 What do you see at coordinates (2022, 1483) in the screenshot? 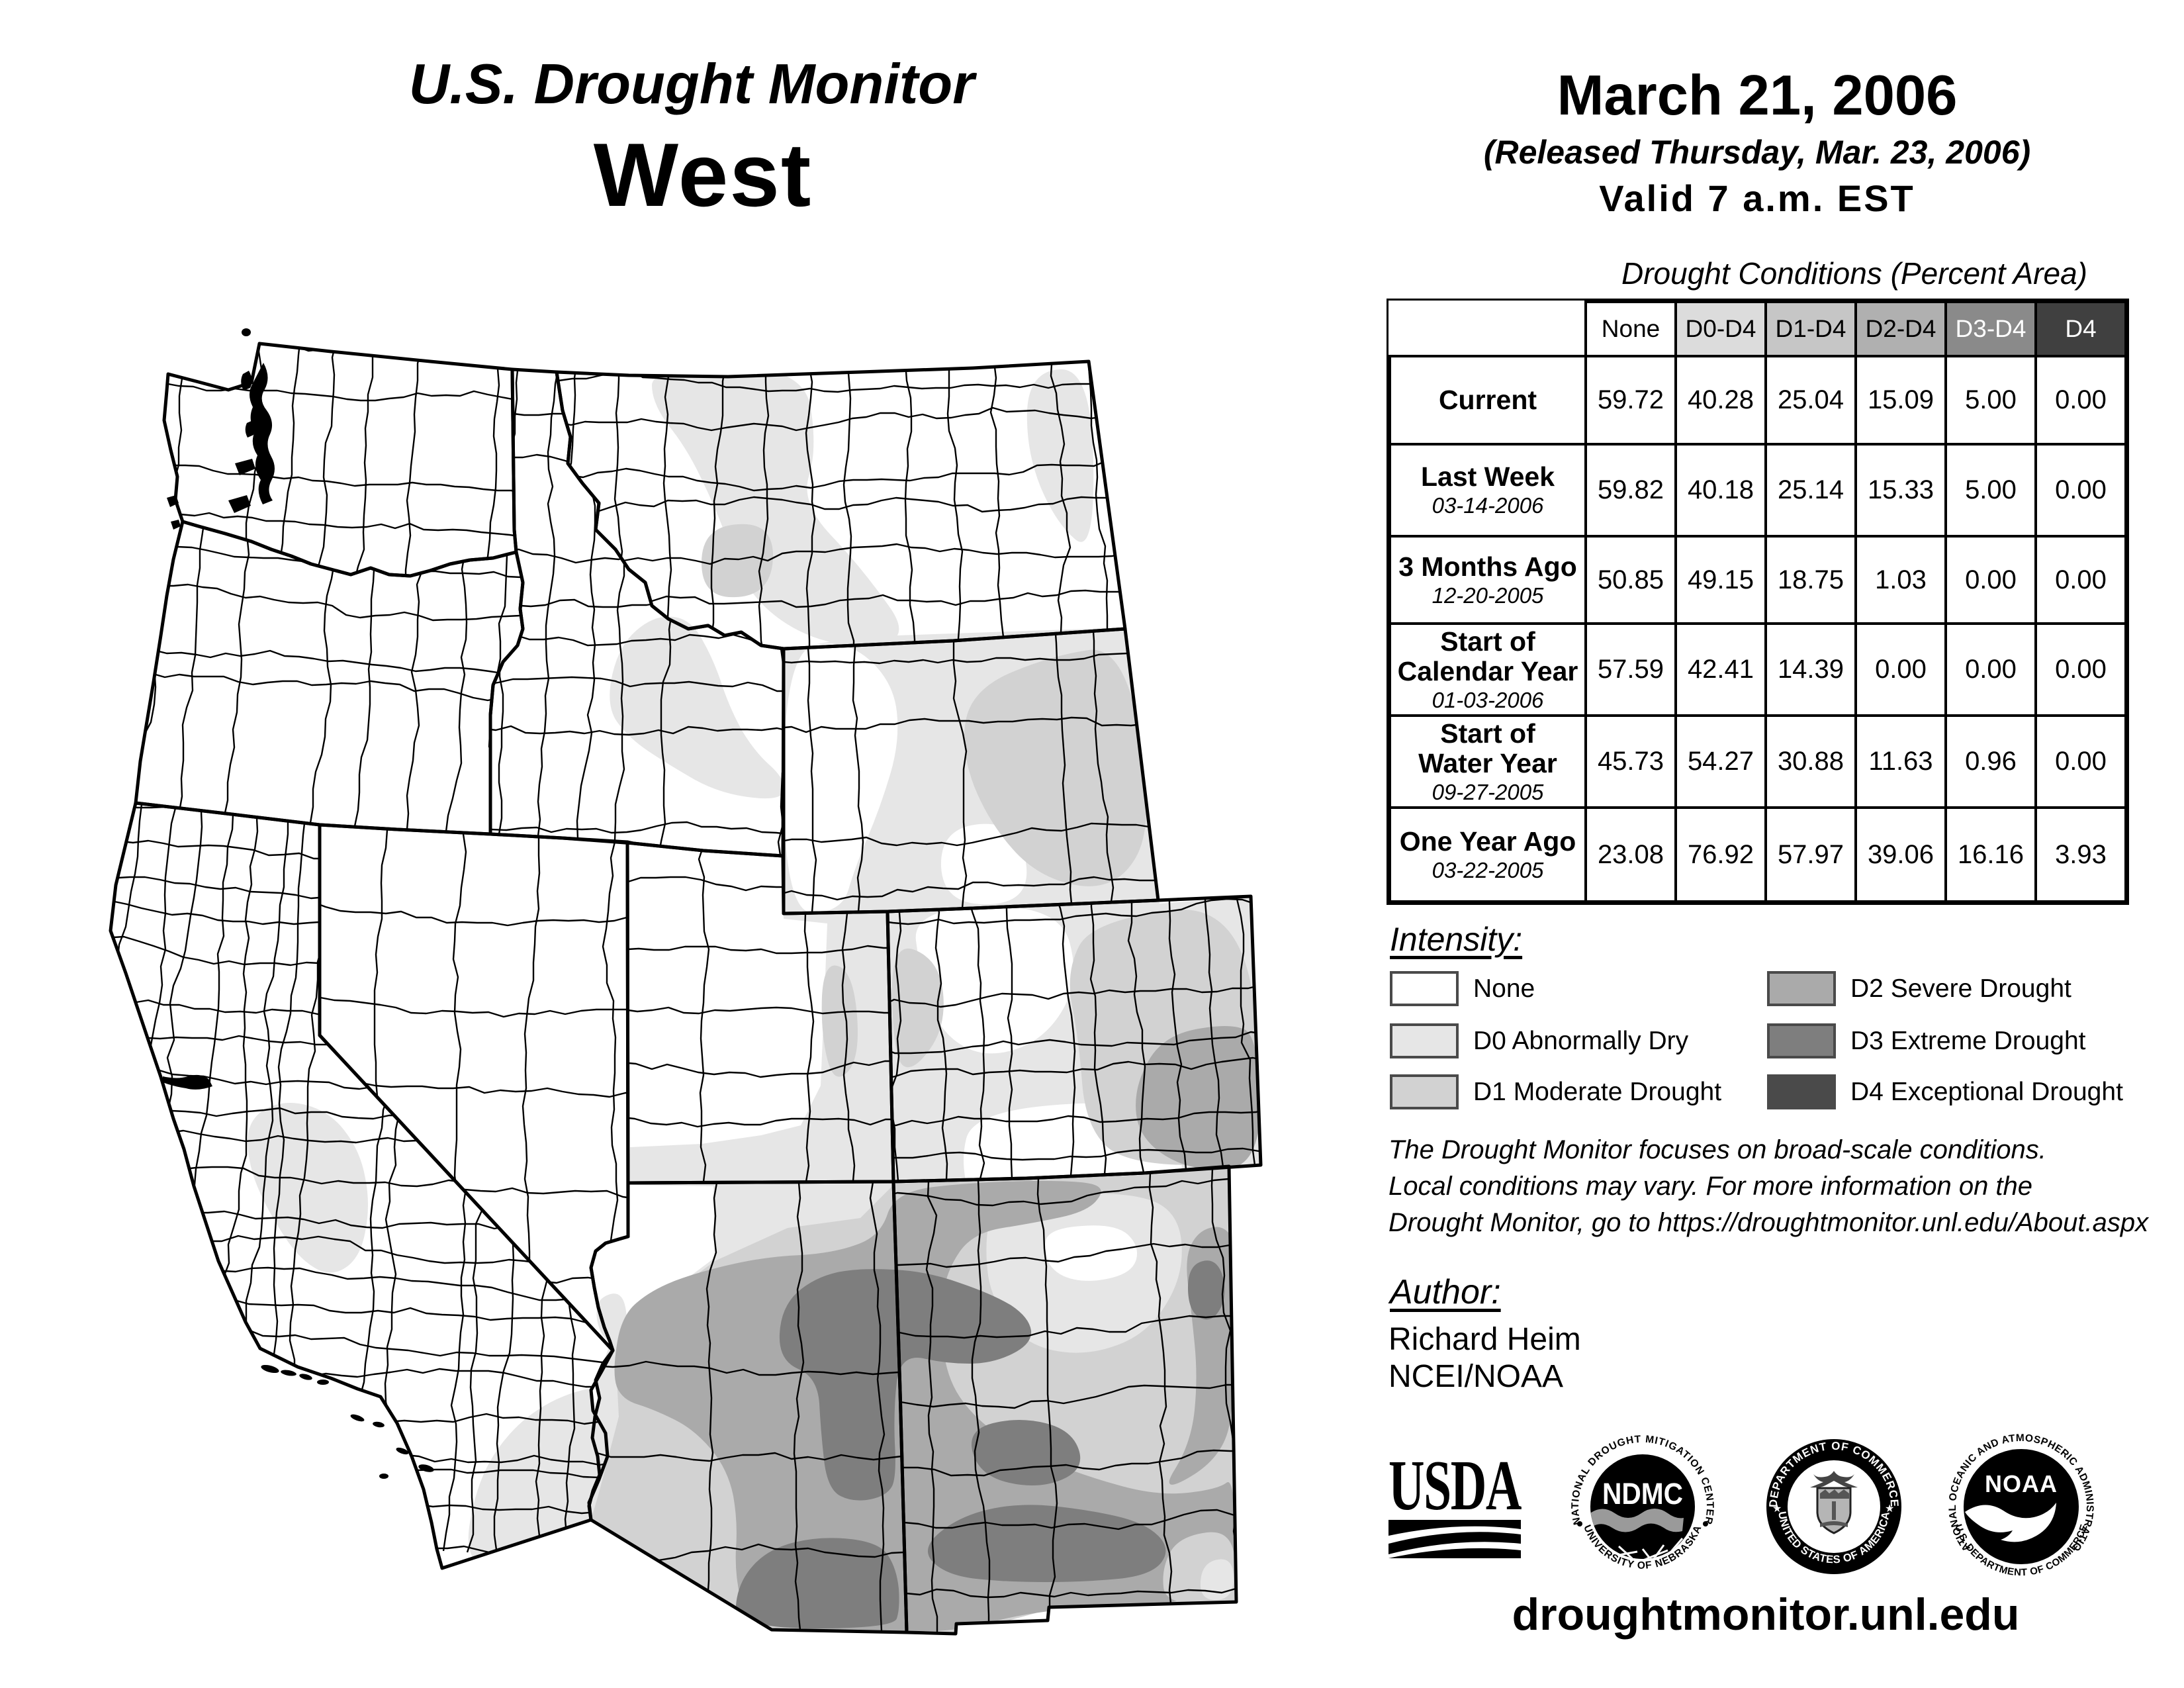
I see `svg-text: NOAA` at bounding box center [2022, 1483].